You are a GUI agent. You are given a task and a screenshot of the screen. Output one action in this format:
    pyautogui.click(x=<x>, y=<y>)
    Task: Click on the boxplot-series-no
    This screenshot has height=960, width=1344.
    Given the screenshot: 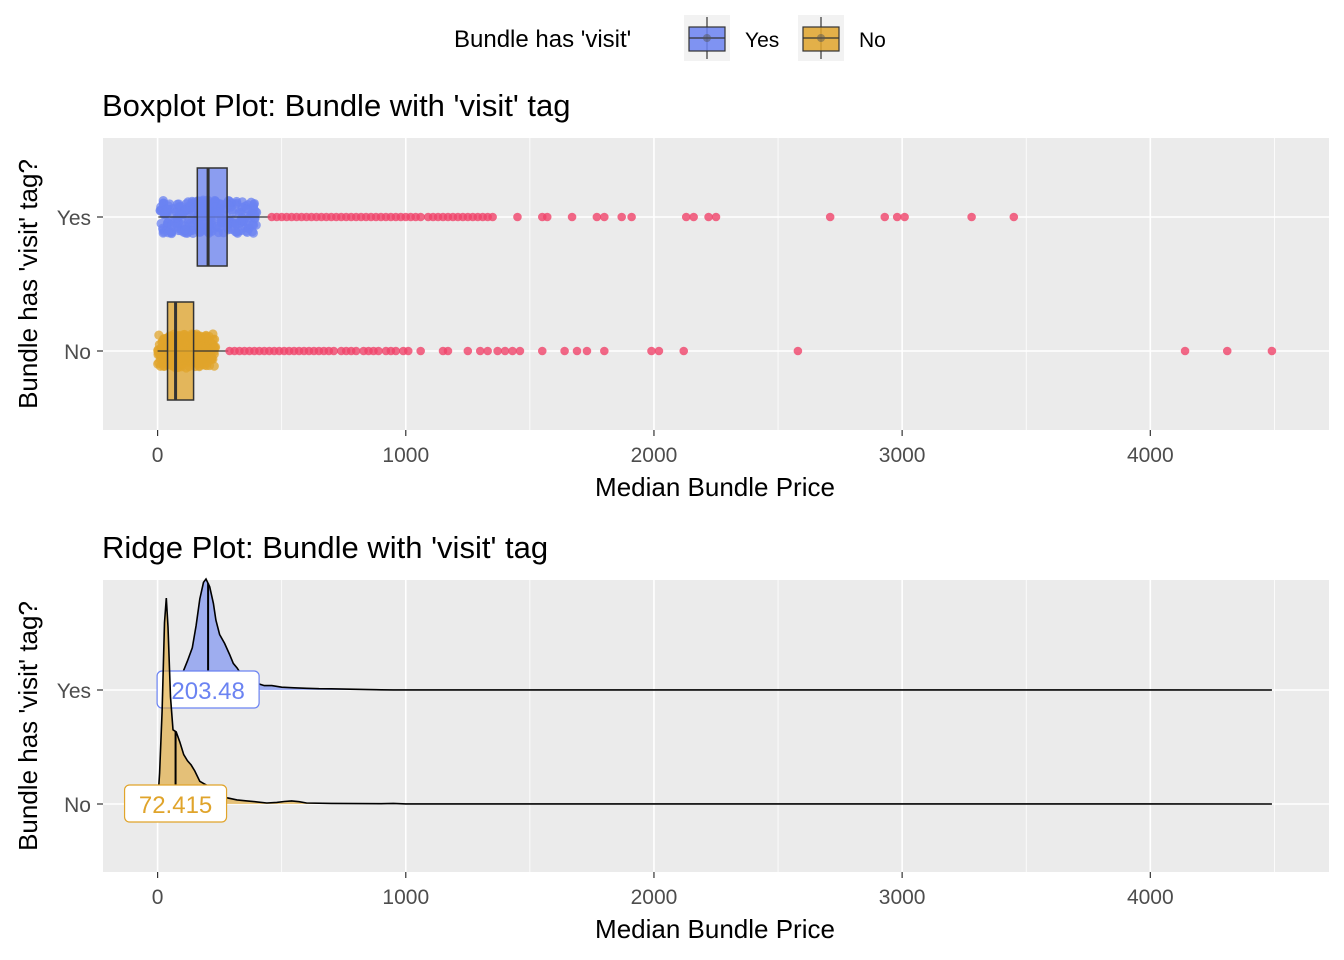 What is the action you would take?
    pyautogui.click(x=715, y=351)
    